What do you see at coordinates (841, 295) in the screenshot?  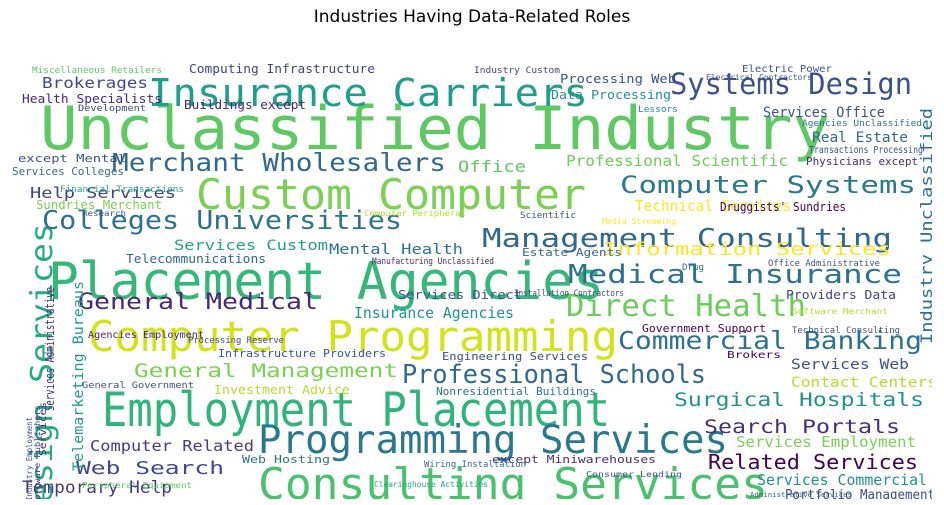 I see `cloud-word: Providers Data` at bounding box center [841, 295].